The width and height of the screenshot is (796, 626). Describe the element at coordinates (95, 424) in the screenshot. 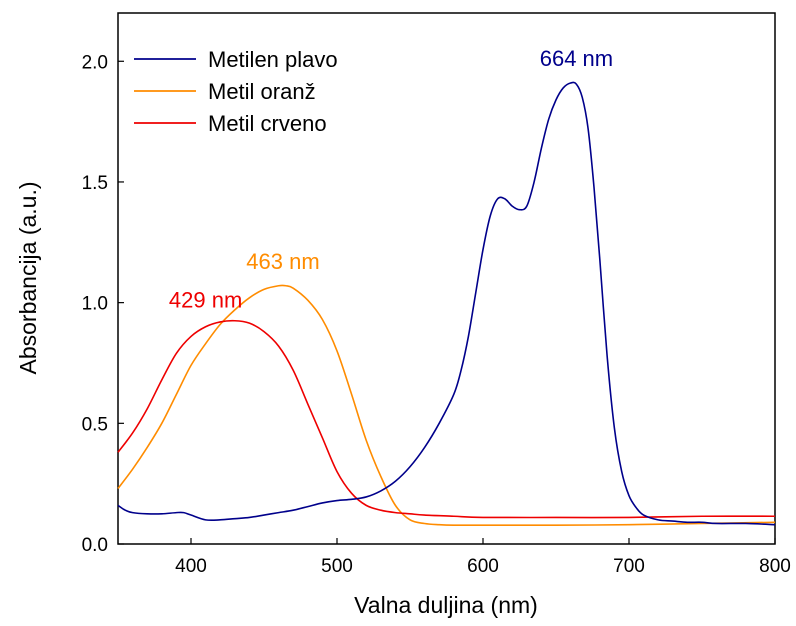

I see `y-tick-label: 0.5` at that location.